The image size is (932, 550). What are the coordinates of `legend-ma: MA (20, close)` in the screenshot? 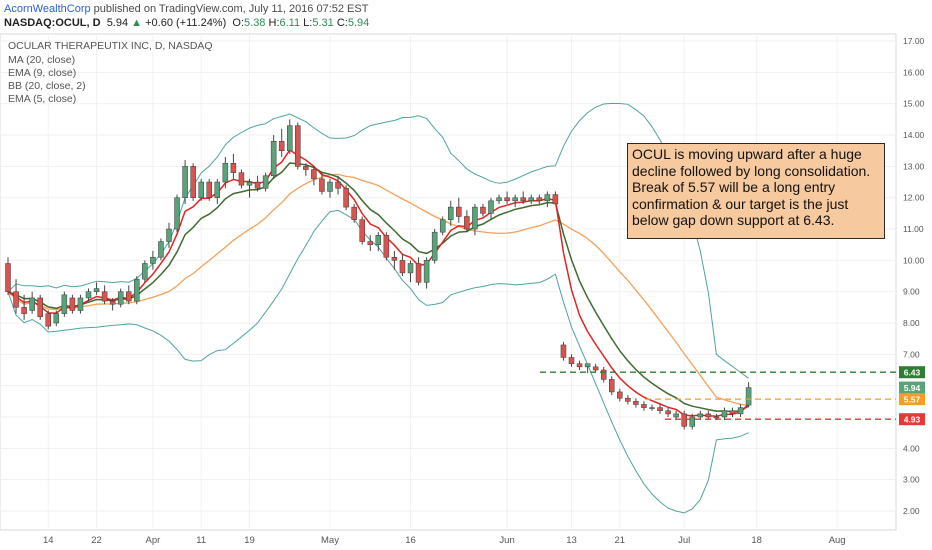 It's located at (42, 60).